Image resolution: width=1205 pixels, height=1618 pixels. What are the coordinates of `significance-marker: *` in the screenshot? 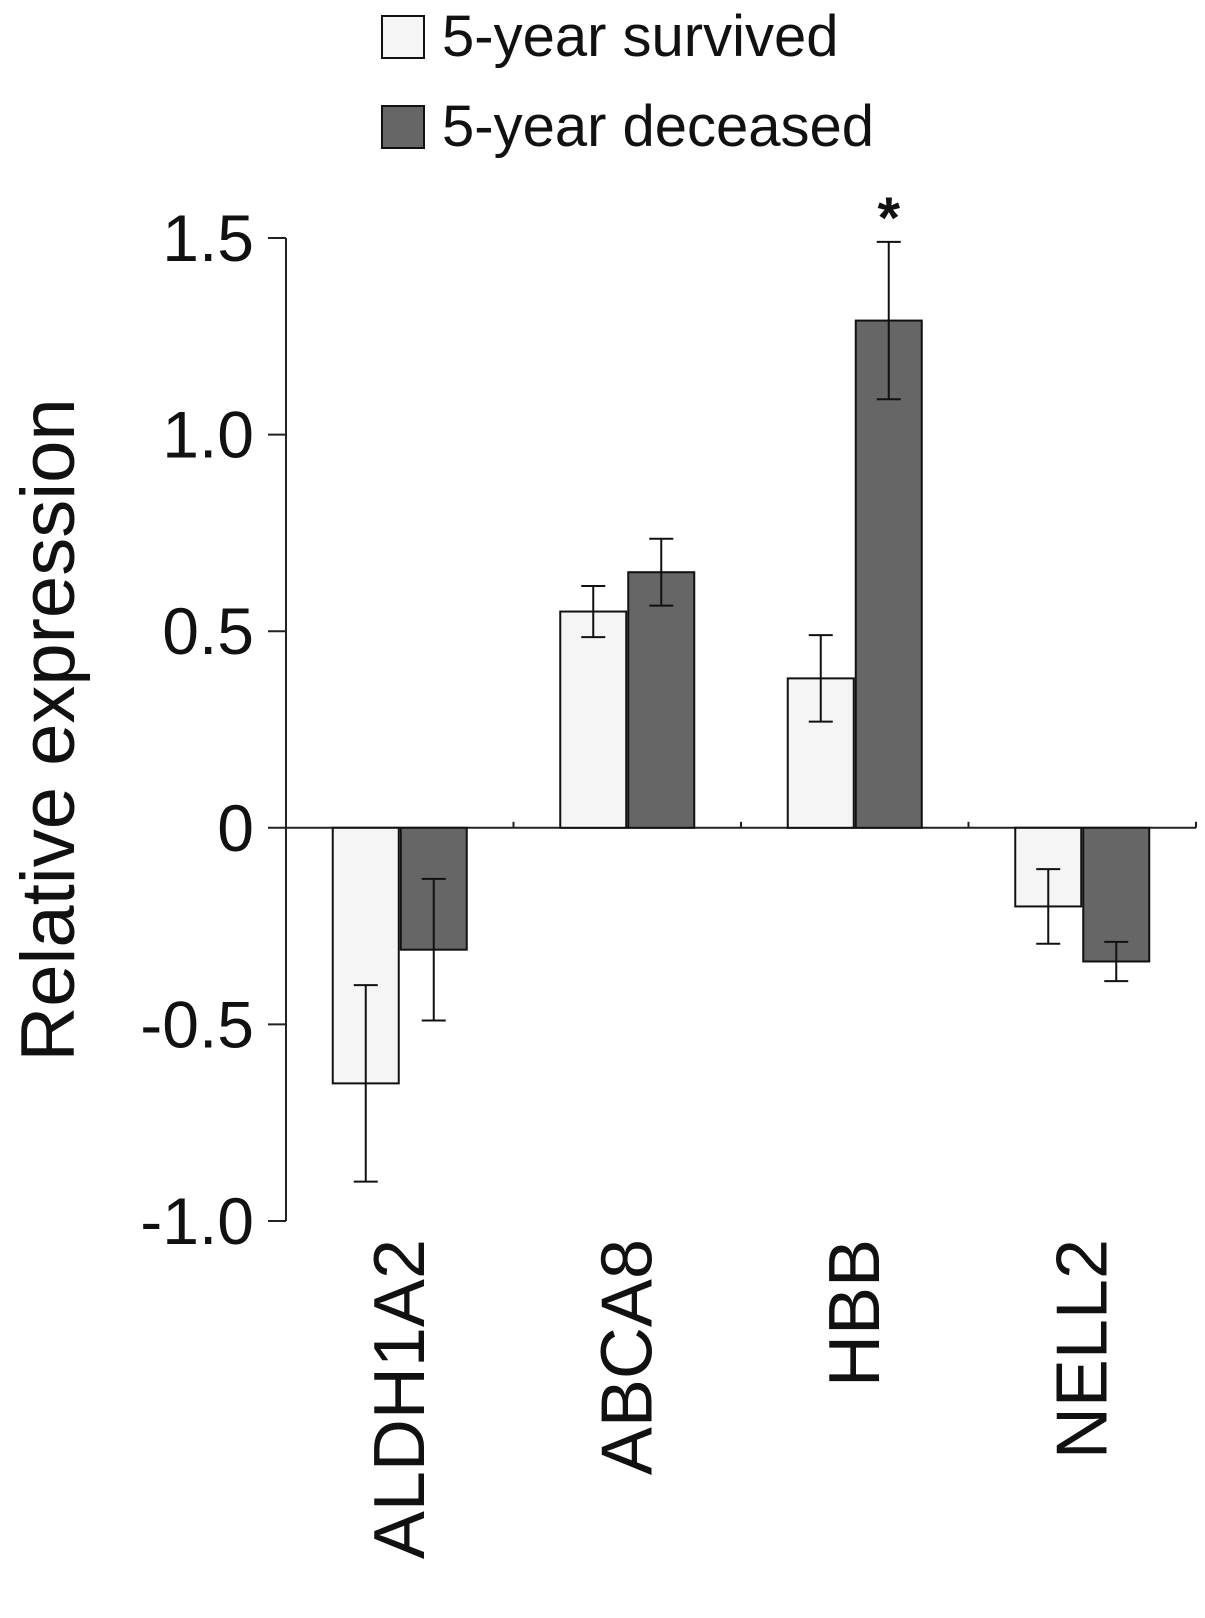 It's located at (888, 218).